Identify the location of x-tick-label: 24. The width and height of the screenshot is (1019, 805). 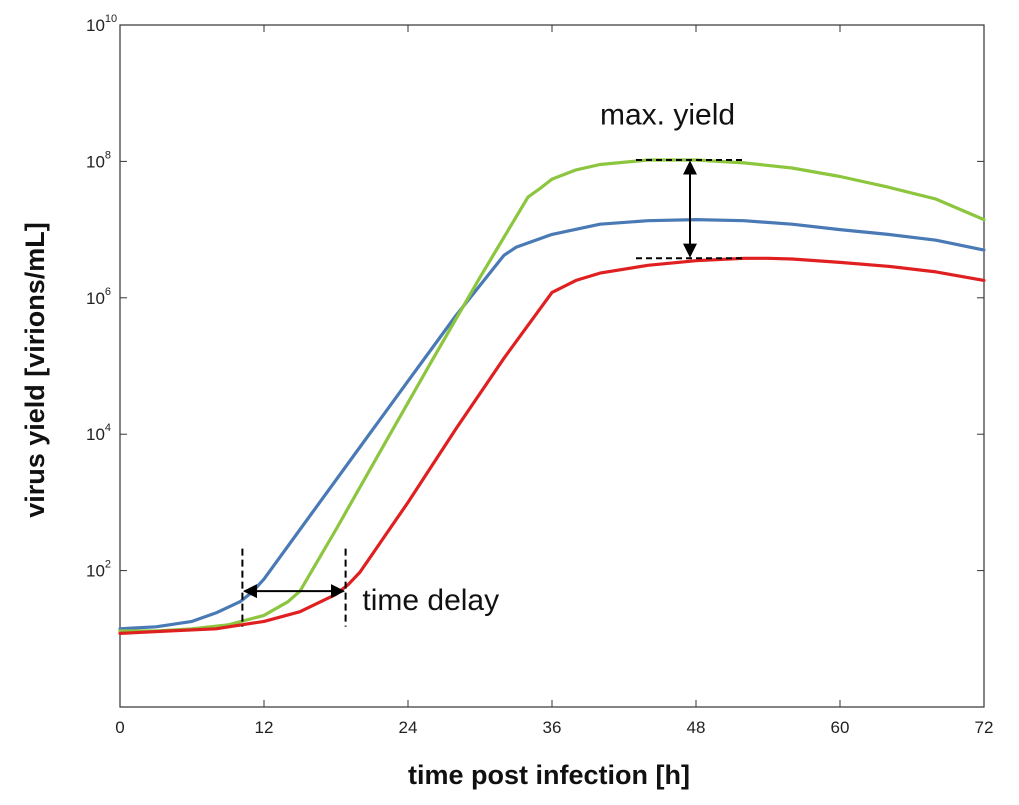
(408, 727).